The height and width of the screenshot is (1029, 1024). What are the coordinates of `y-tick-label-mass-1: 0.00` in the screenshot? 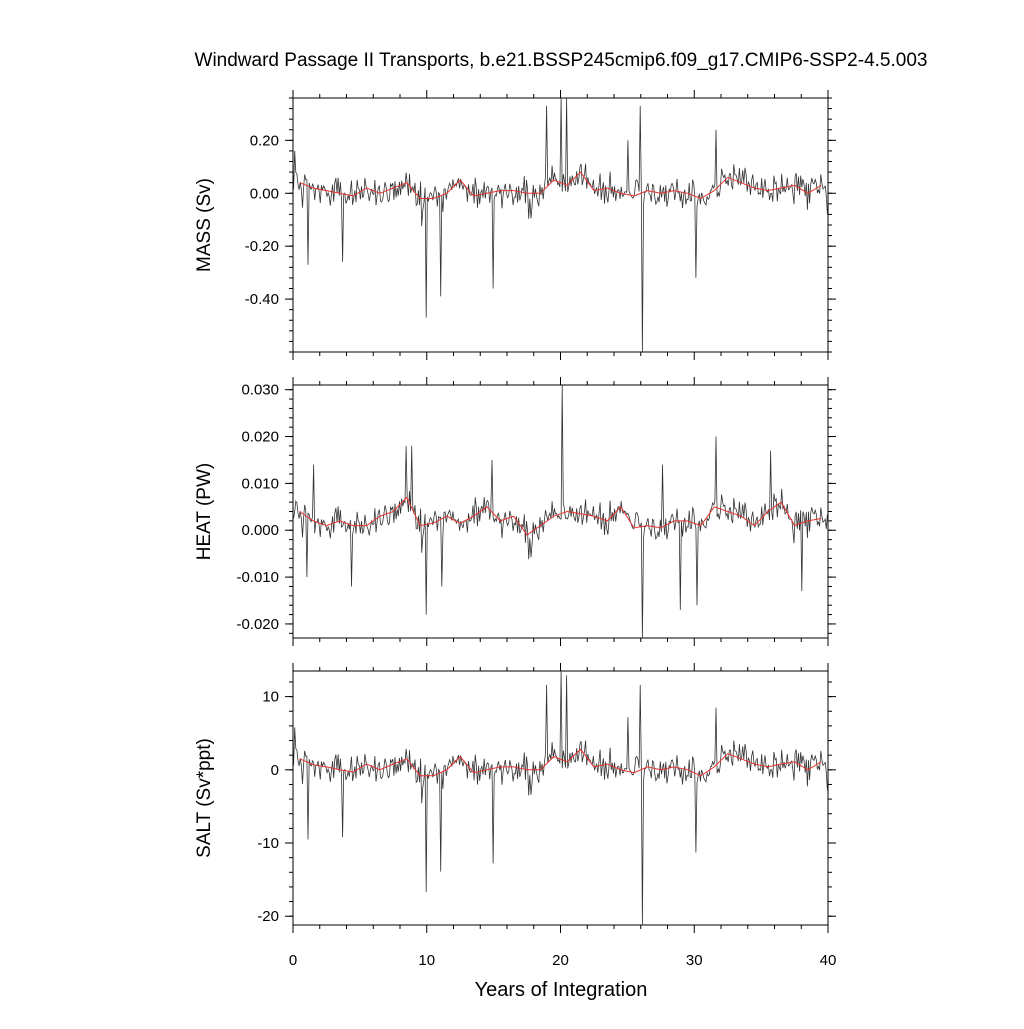 It's located at (264, 193).